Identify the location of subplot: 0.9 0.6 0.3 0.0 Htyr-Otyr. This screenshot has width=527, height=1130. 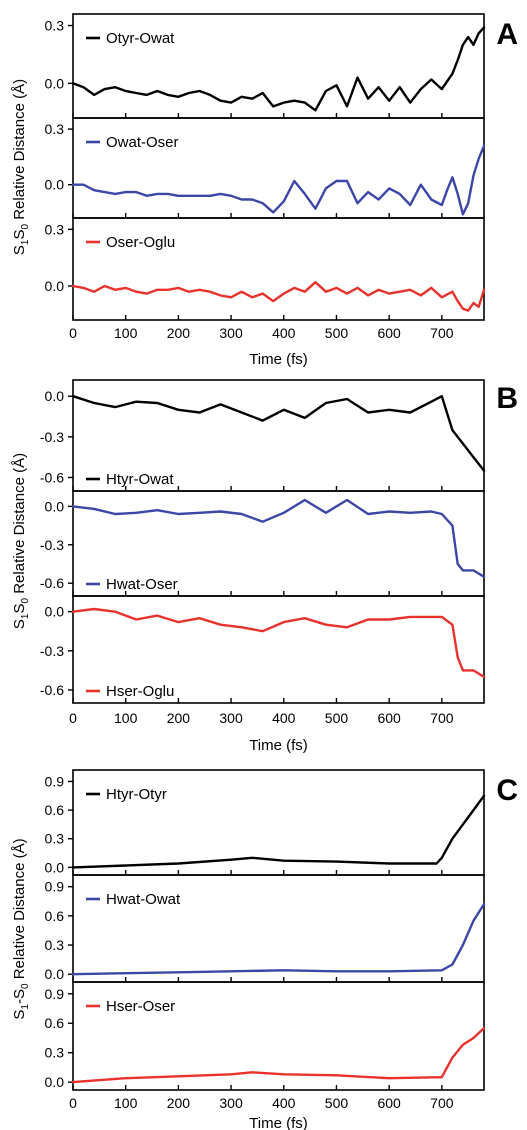
(265, 822).